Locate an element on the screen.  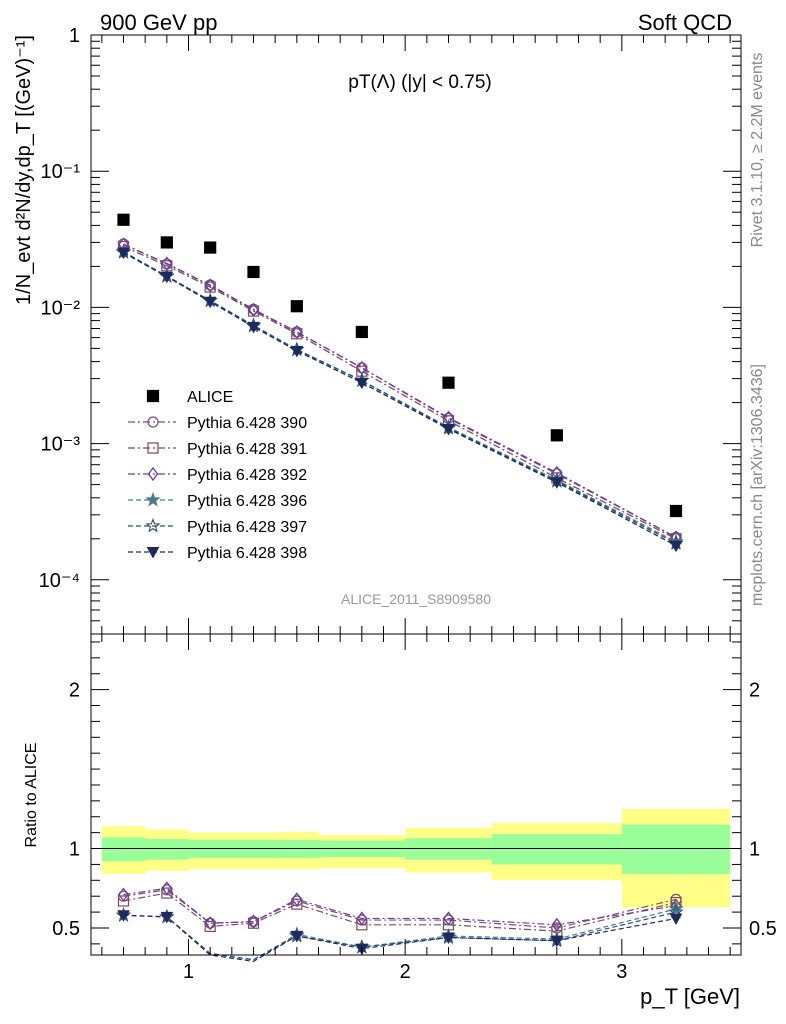
x-axis-label: p_T [GeV] is located at coordinates (690, 996).